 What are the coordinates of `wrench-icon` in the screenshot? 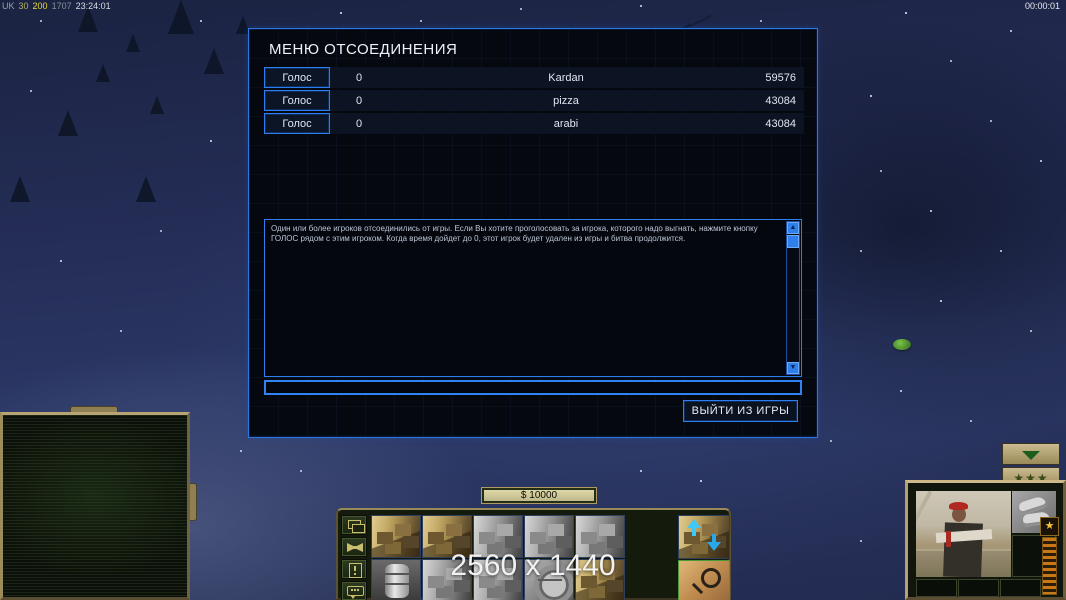 It's located at (355, 547).